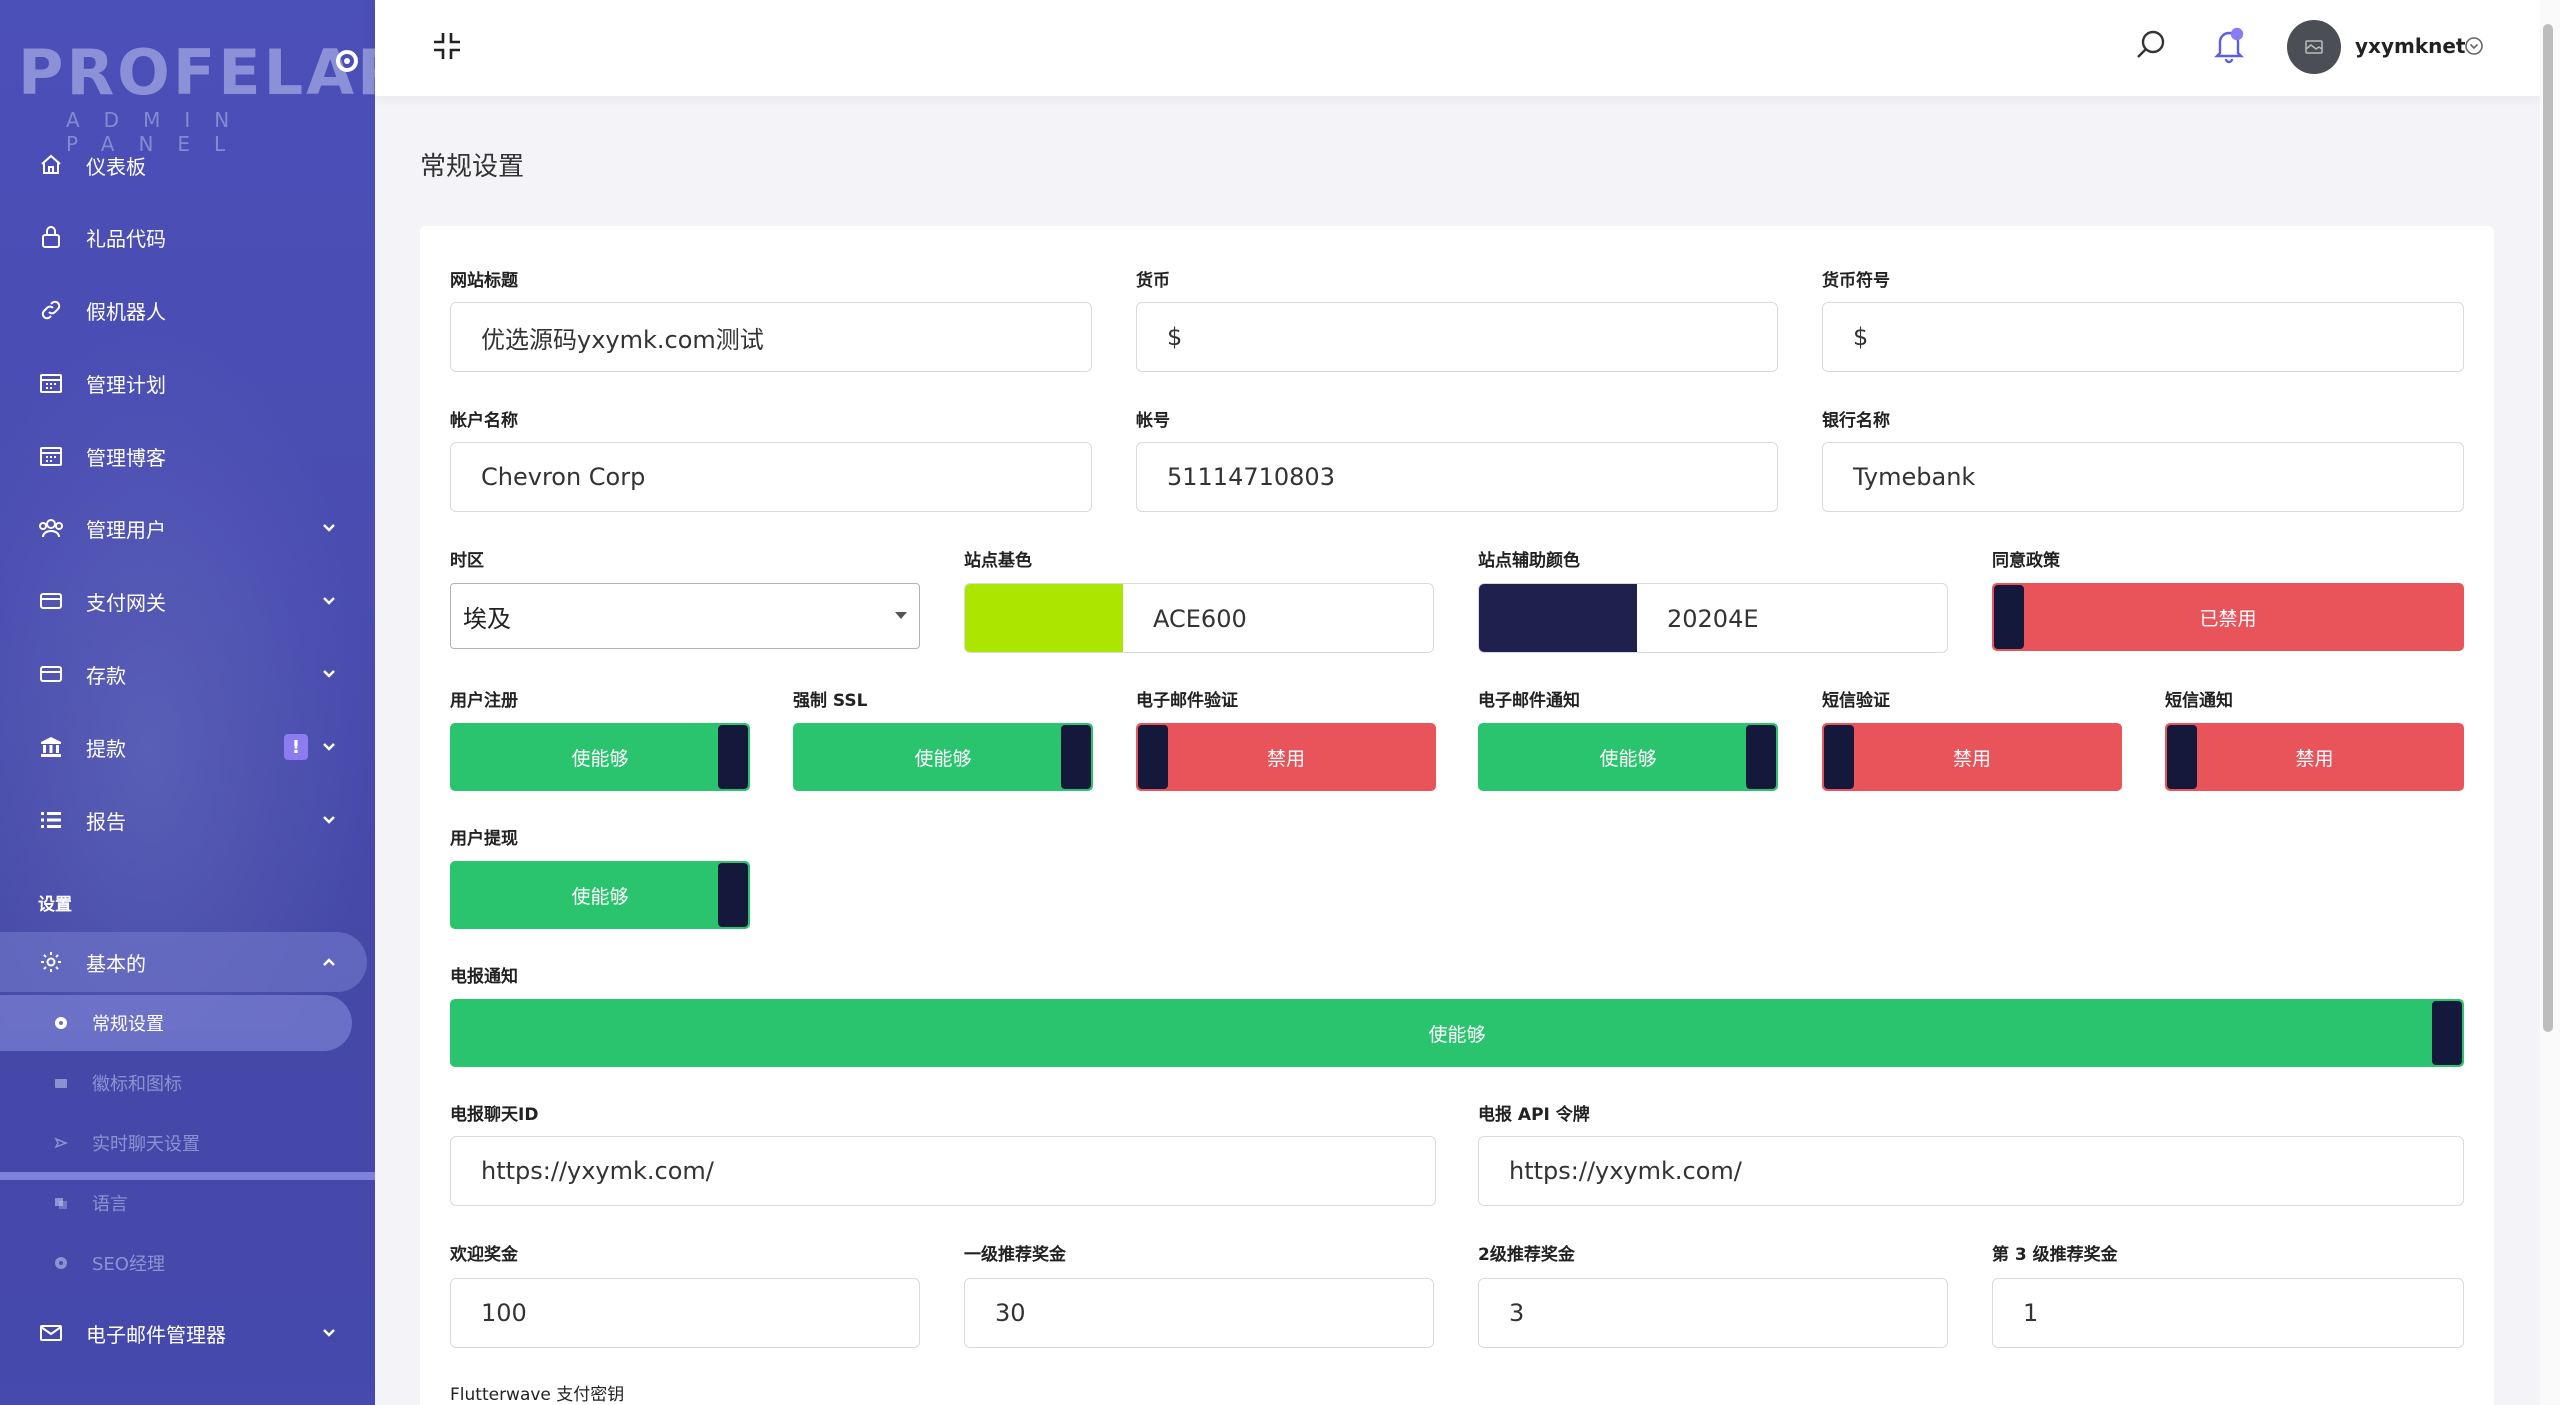 Image resolution: width=2560 pixels, height=1405 pixels. Describe the element at coordinates (2199, 701) in the screenshot. I see `sms-notification-label: 短信通知` at that location.